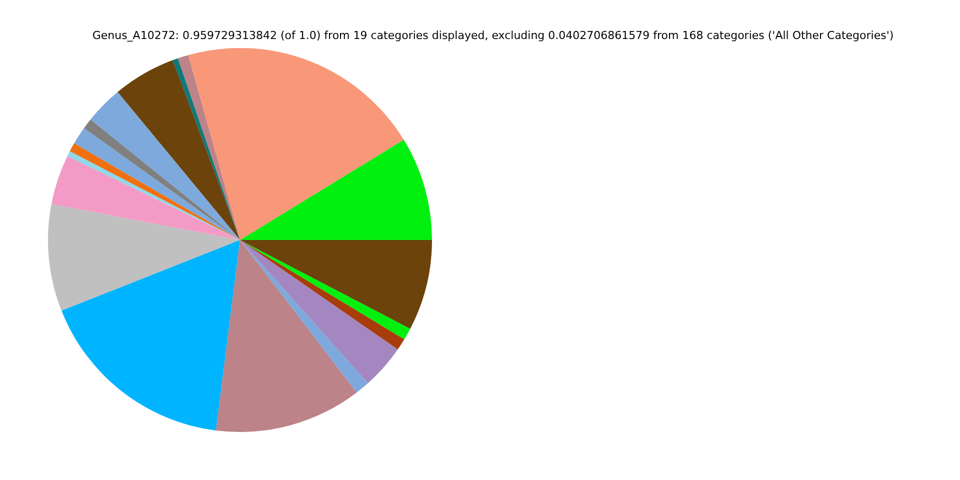  What do you see at coordinates (493, 35) in the screenshot?
I see `text: Genus_A10272: 0.959729313842 (of 1.0) from 19 categories displayed, excluding 0.0402706861579 from 168 categories ('All Other Categories')` at bounding box center [493, 35].